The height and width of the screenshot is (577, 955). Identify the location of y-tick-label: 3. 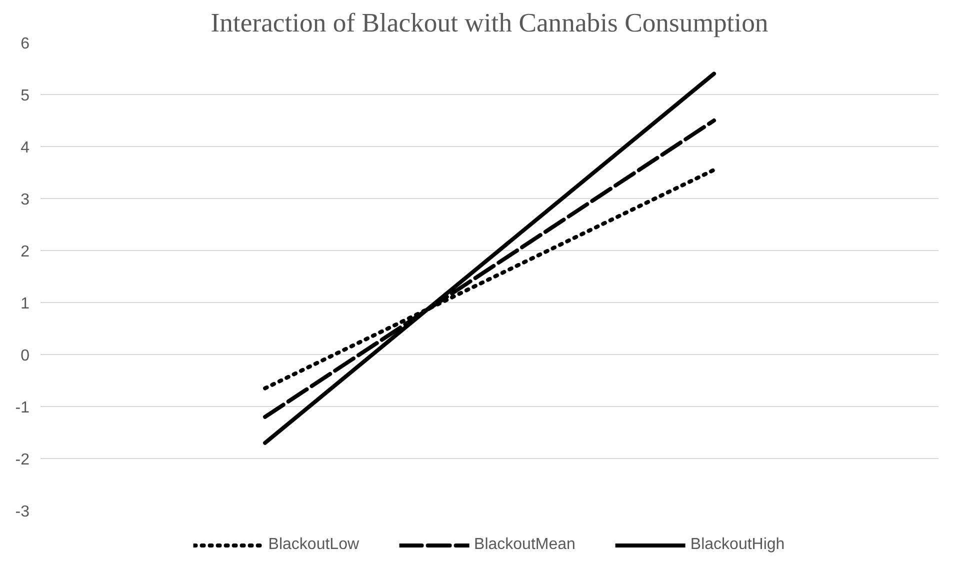
(25, 200).